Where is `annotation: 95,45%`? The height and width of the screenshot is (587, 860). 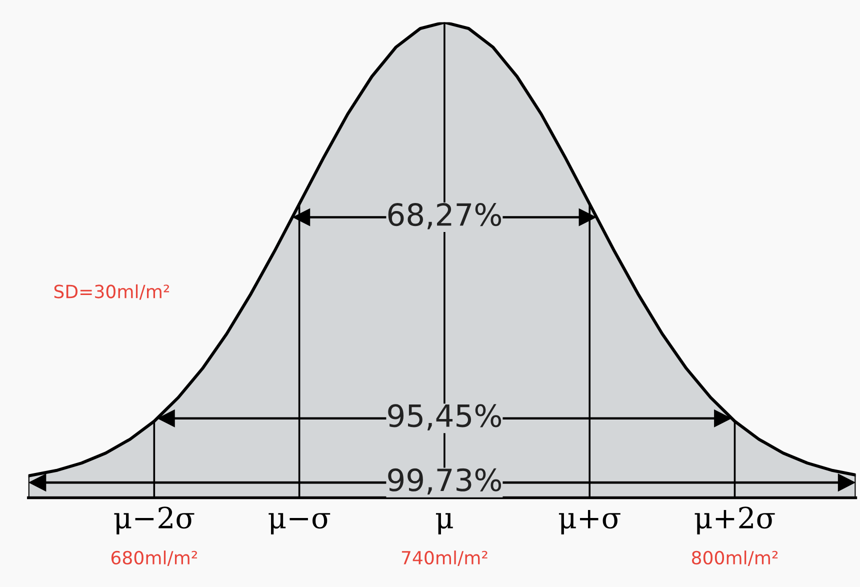
annotation: 95,45% is located at coordinates (445, 417).